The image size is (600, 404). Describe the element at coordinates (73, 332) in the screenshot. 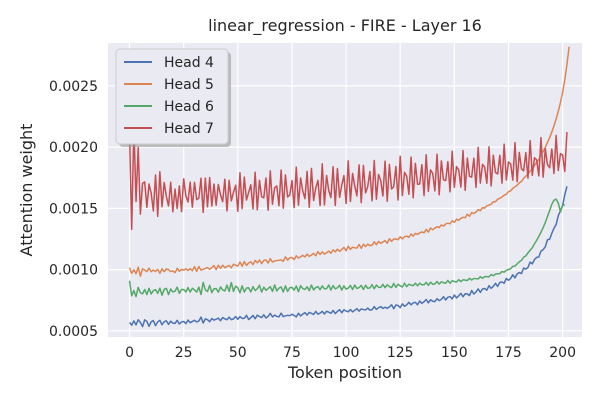

I see `y-tick-label: 0.0005` at that location.